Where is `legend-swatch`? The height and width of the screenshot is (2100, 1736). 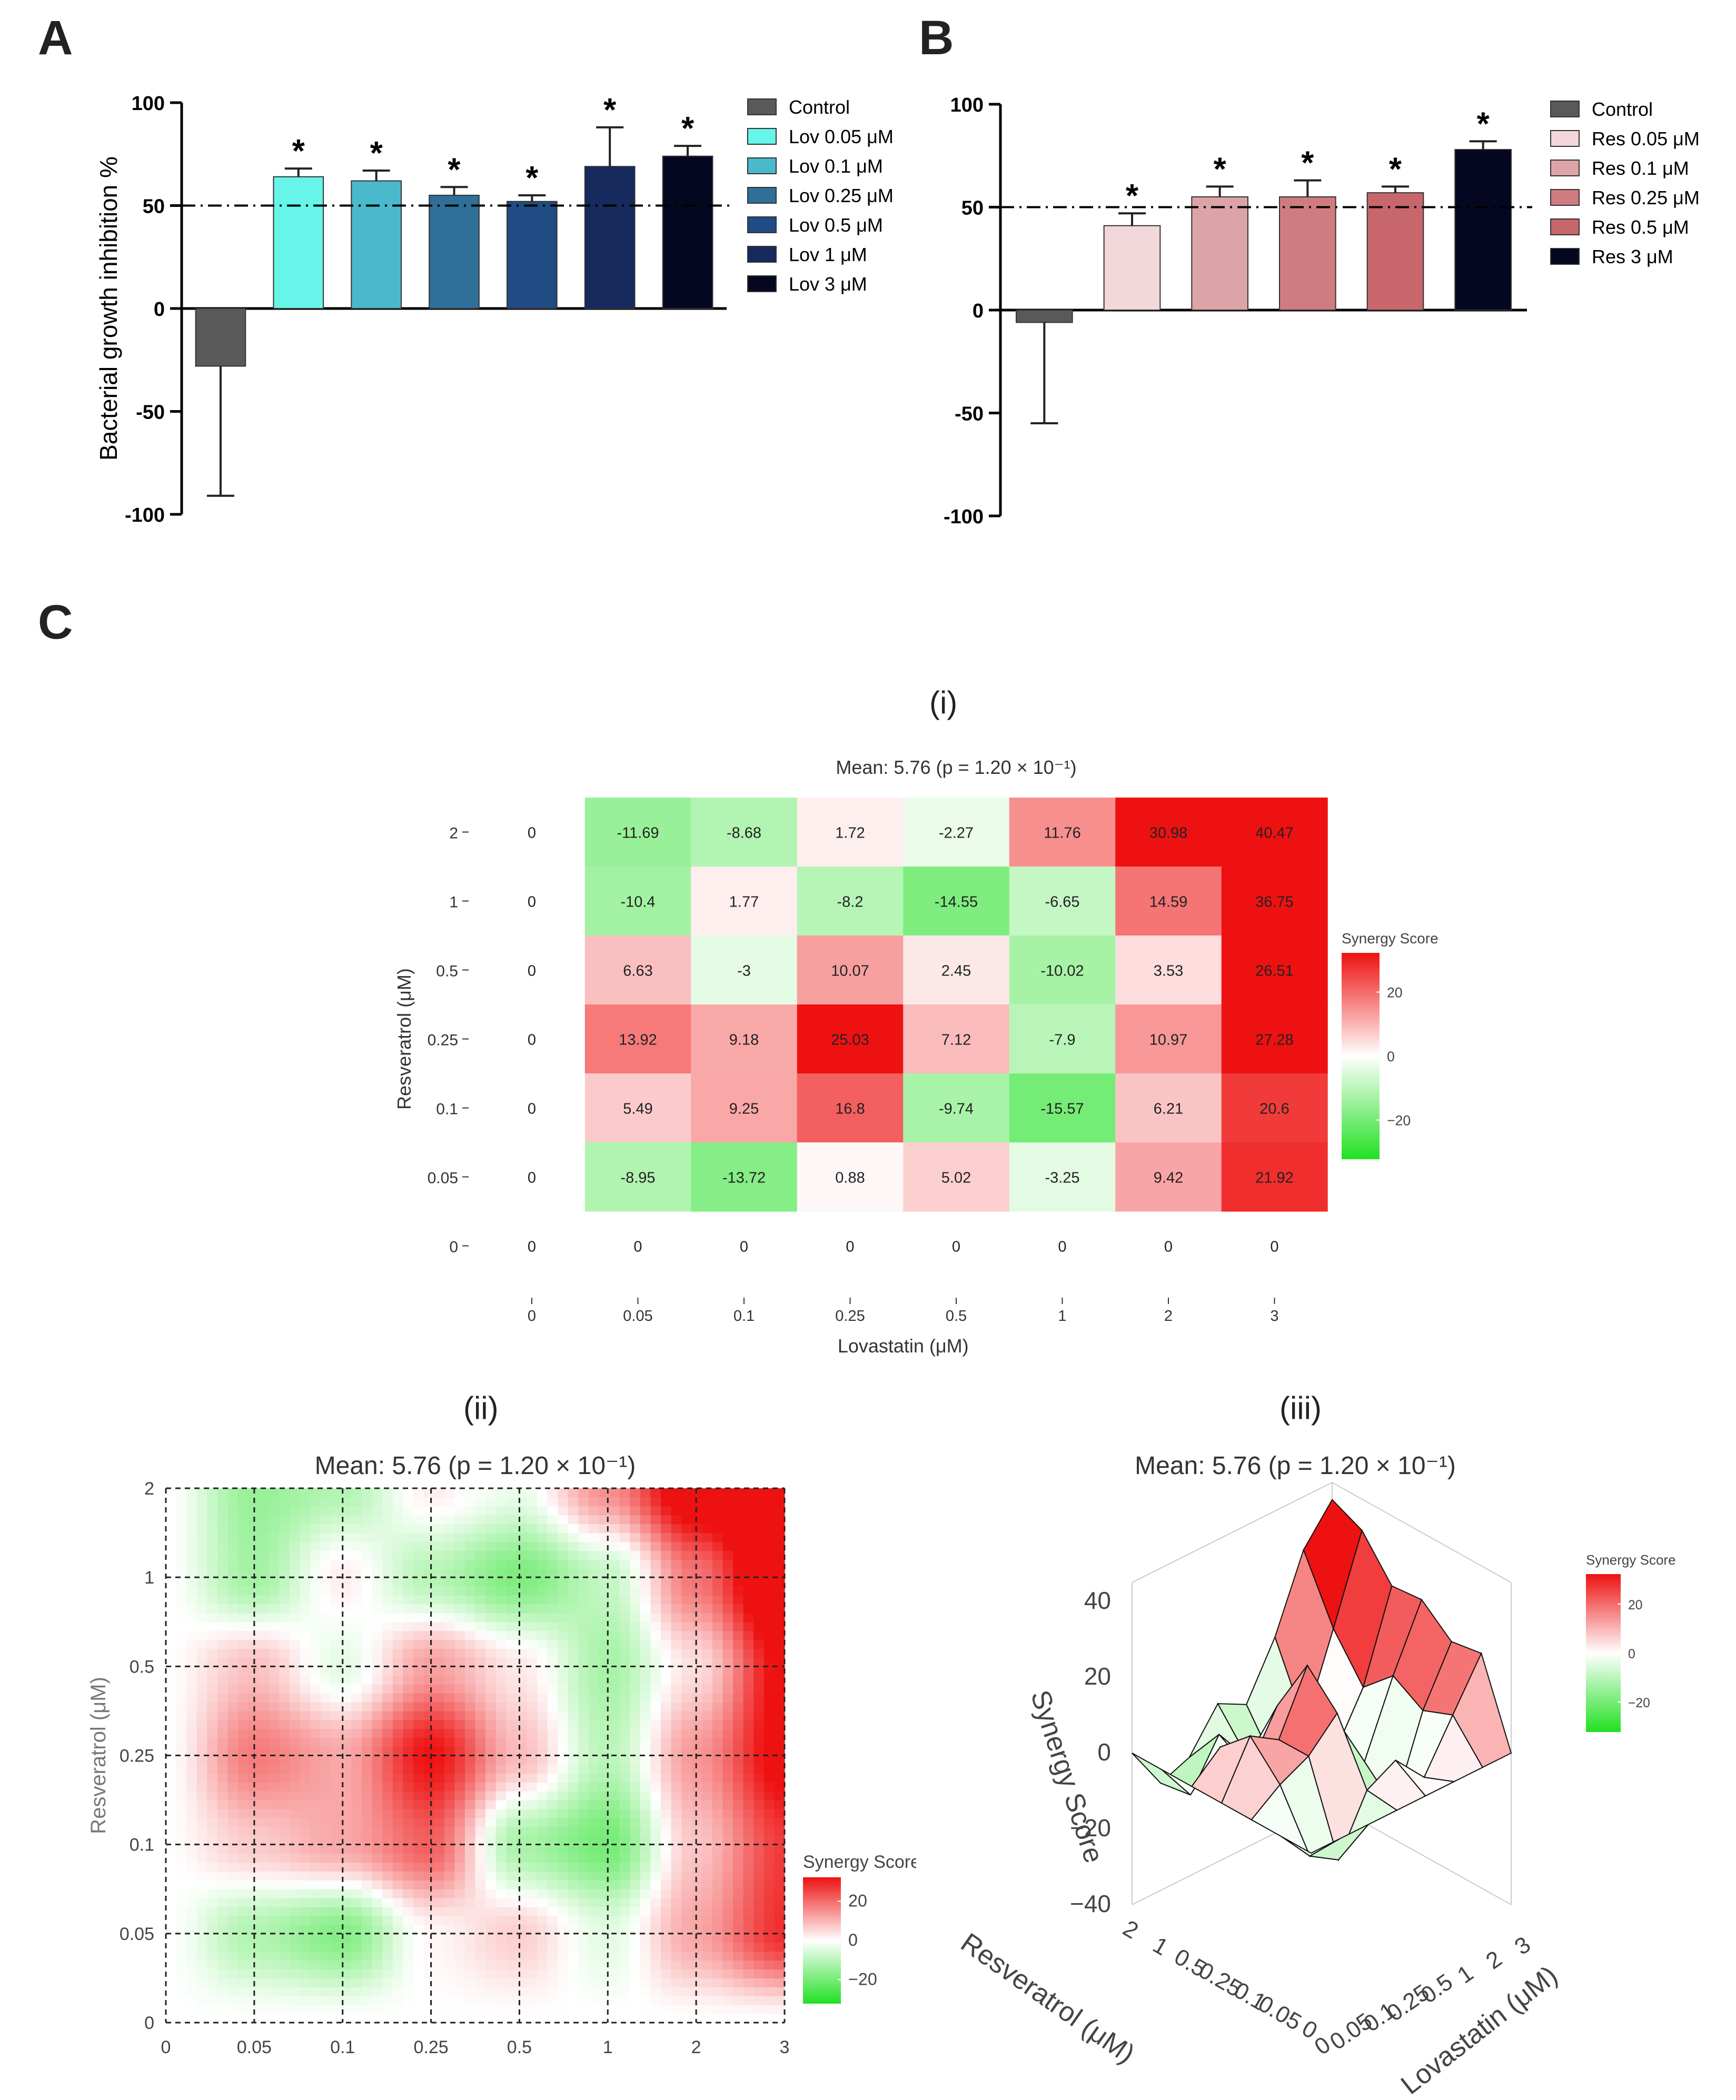 legend-swatch is located at coordinates (762, 137).